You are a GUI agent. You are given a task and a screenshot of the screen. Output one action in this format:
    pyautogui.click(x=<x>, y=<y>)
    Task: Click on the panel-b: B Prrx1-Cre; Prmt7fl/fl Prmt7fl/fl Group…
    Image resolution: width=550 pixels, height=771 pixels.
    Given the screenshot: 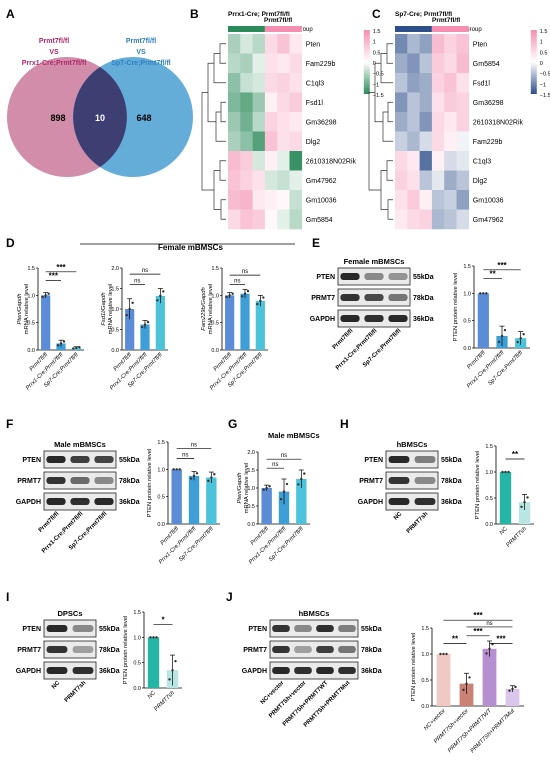 What is the action you would take?
    pyautogui.click(x=287, y=118)
    